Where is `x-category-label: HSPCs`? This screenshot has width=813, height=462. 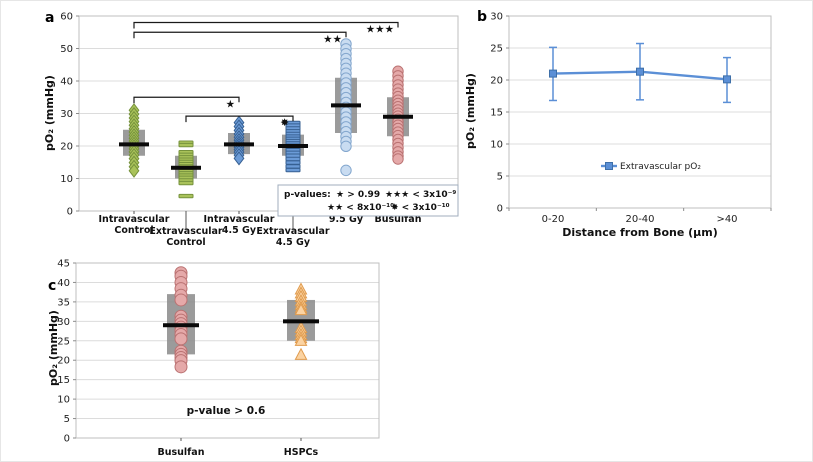 x-category-label: HSPCs is located at coordinates (301, 452).